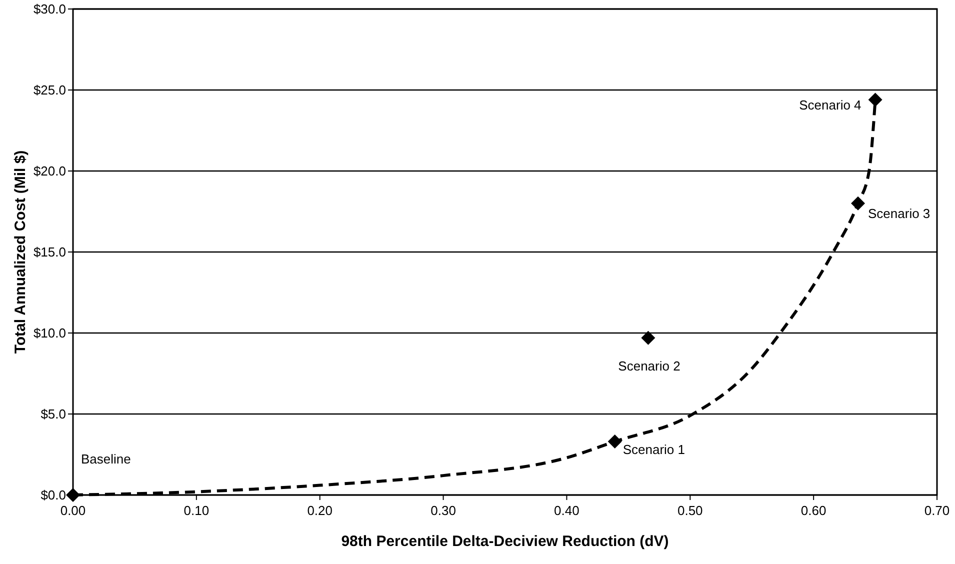  What do you see at coordinates (197, 510) in the screenshot?
I see `x-tick-label: 0.10` at bounding box center [197, 510].